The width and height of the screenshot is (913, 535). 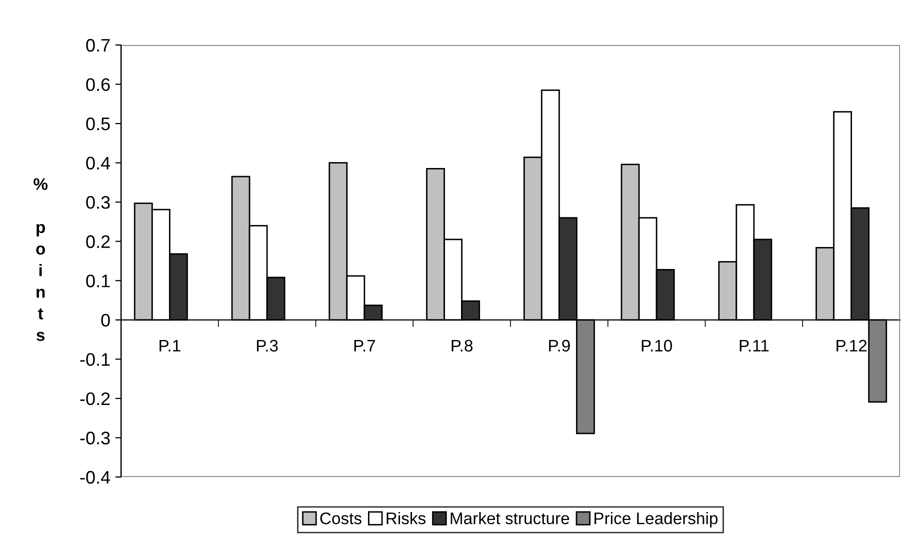 What do you see at coordinates (98, 202) in the screenshot?
I see `y-tick-label: 0.3` at bounding box center [98, 202].